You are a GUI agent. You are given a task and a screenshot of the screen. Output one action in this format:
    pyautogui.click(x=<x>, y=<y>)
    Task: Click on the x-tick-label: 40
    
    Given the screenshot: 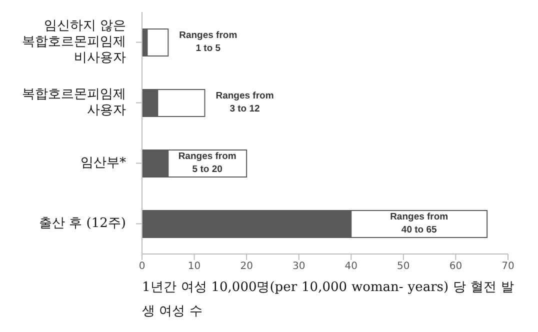 What is the action you would take?
    pyautogui.click(x=351, y=266)
    